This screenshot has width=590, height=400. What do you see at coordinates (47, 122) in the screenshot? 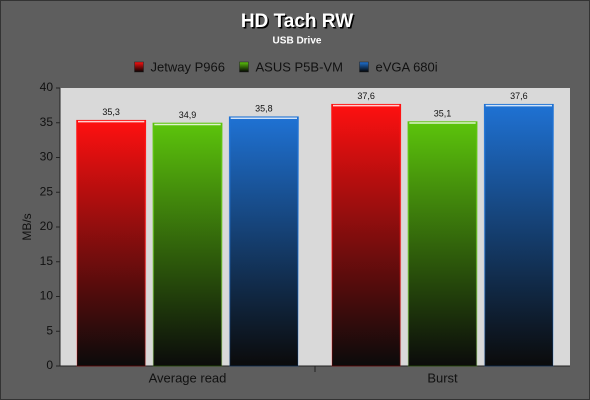
I see `y-tick-label: 35` at bounding box center [47, 122].